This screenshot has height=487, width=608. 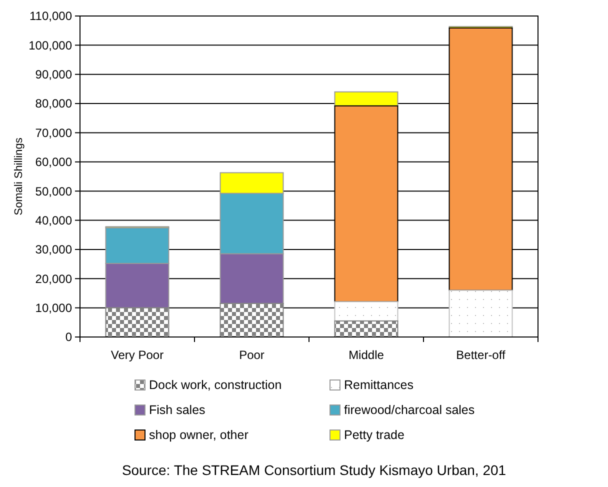 I want to click on source-note: Source: The STREAM Consortium Study Kismayo Urban, 201, so click(x=314, y=470).